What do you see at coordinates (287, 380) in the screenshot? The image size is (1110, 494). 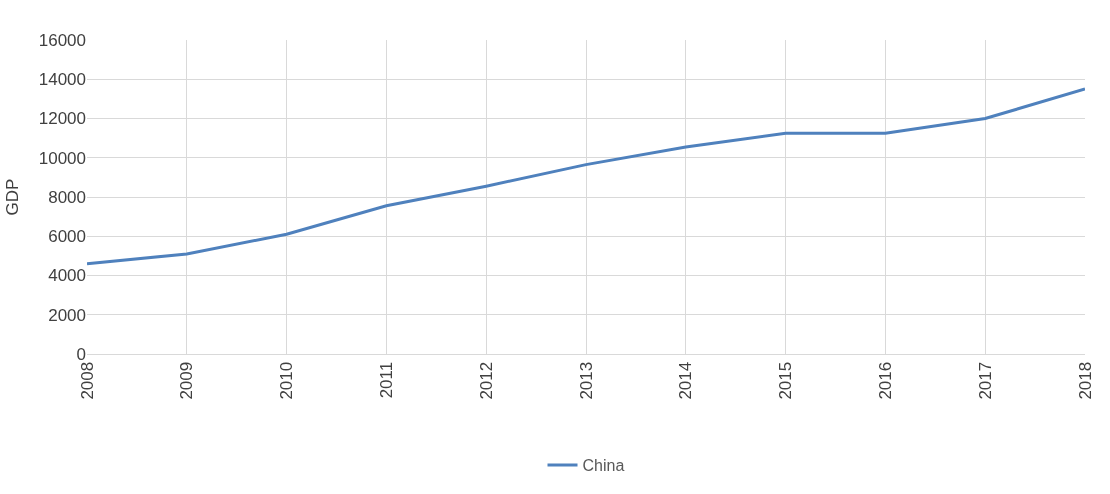 I see `x-tick-label: 2010` at bounding box center [287, 380].